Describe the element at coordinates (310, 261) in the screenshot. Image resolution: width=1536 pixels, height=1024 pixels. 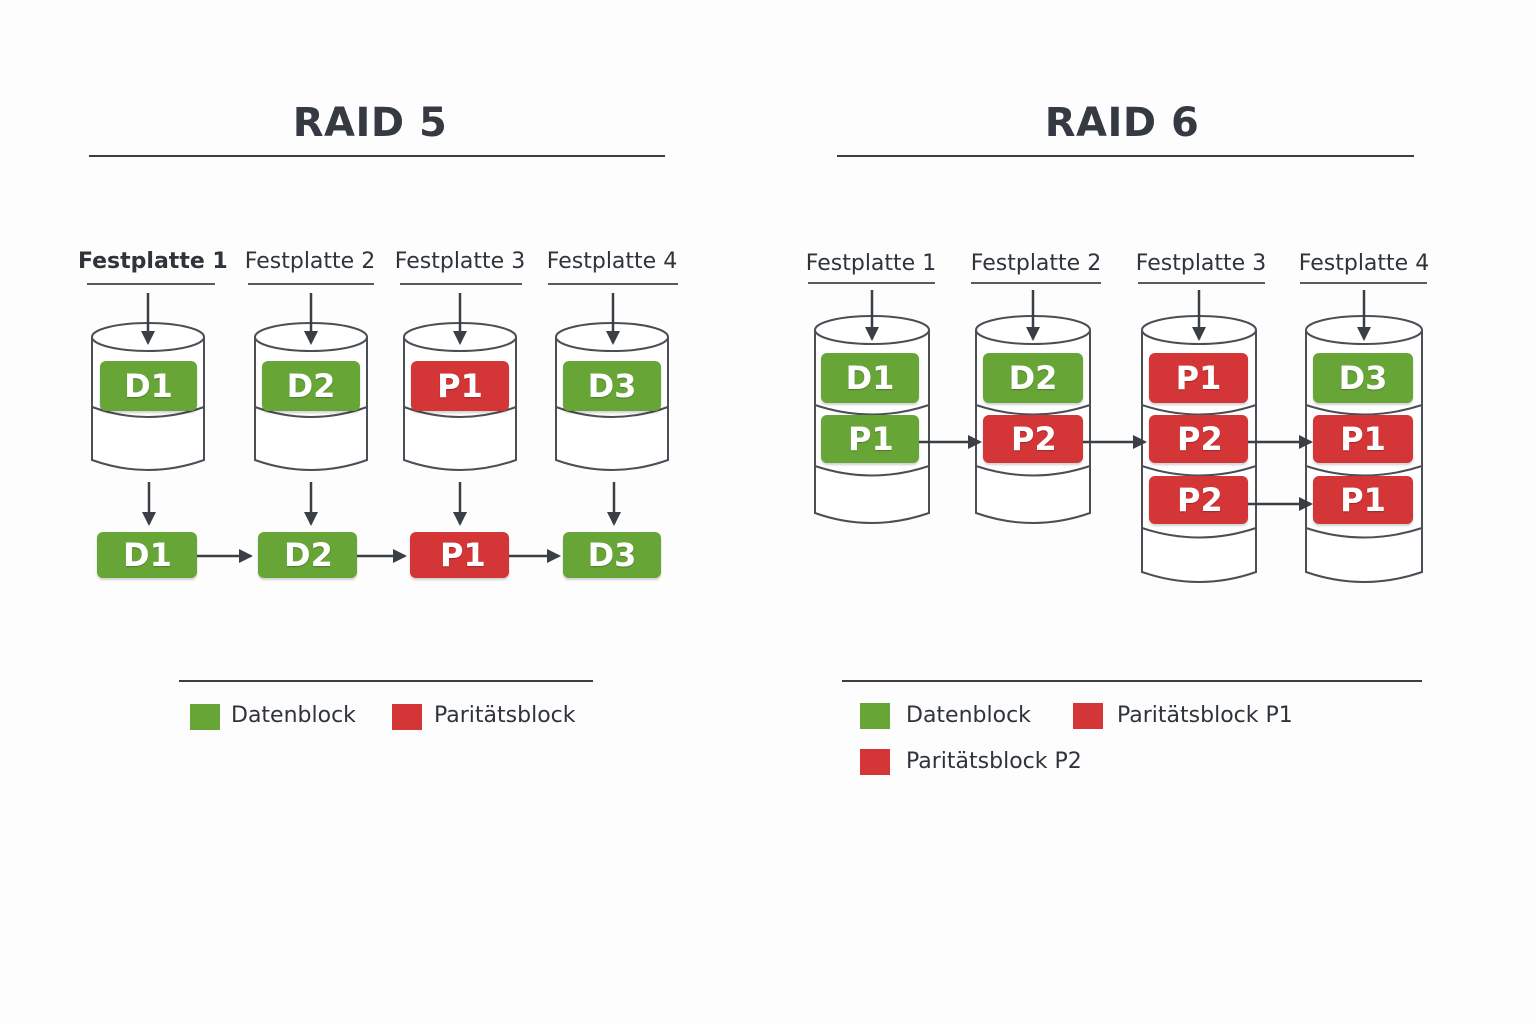
I see `raid5-disk-label-2: Festplatte 2` at that location.